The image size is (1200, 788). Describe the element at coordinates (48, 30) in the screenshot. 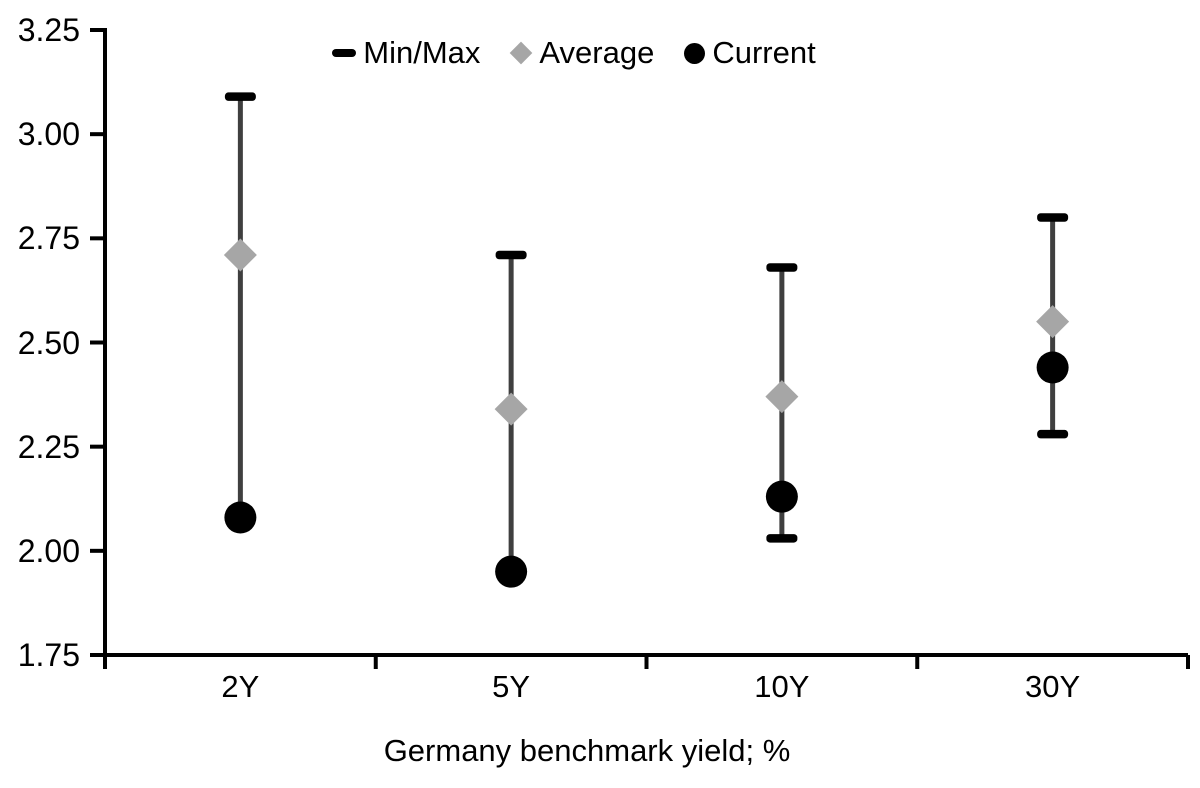

I see `y-axis-tick-label: 3.25` at that location.